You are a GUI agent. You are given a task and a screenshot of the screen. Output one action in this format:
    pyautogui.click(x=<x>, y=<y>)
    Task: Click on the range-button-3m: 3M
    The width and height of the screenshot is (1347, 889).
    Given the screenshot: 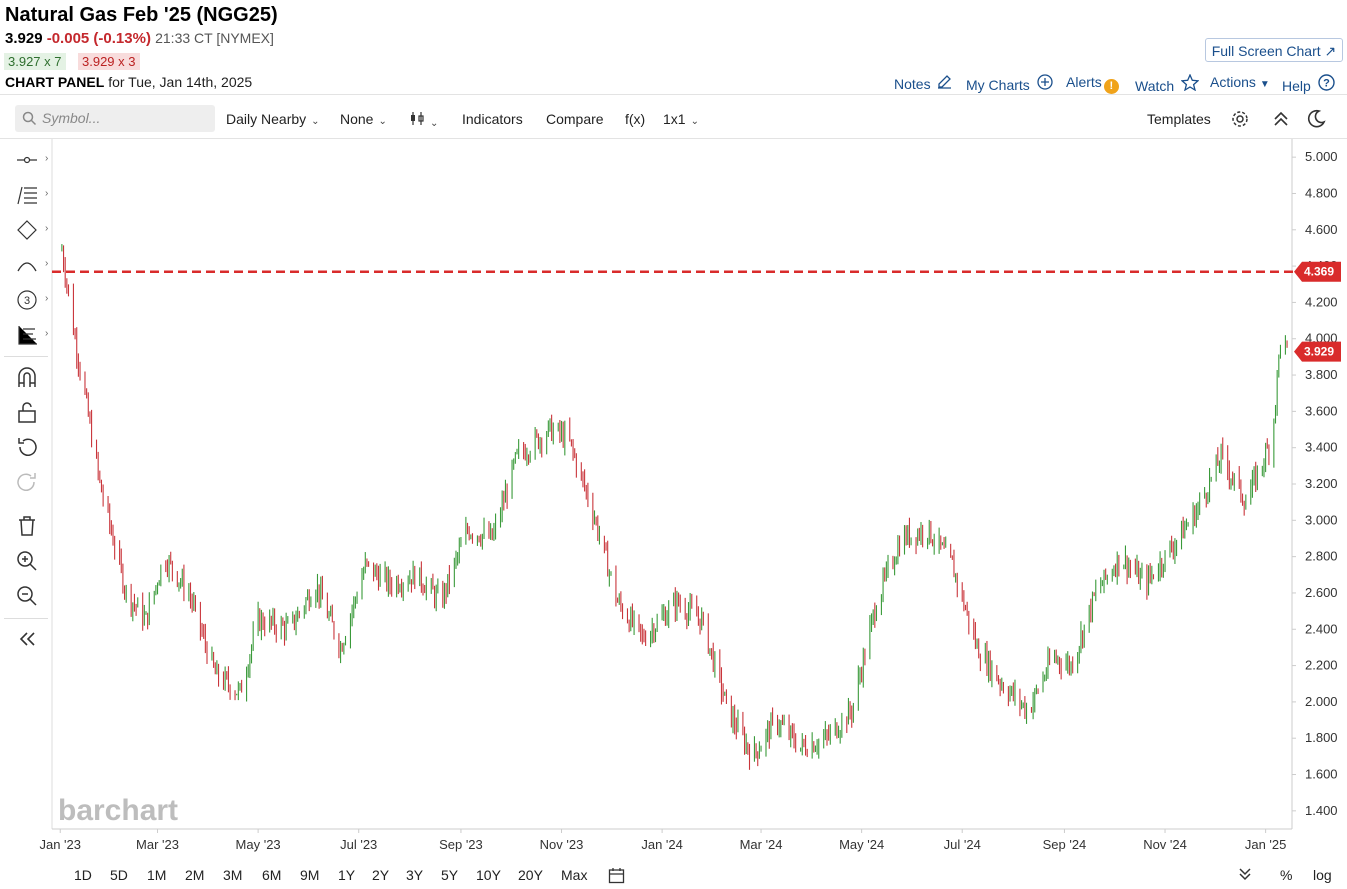 What is the action you would take?
    pyautogui.click(x=233, y=875)
    